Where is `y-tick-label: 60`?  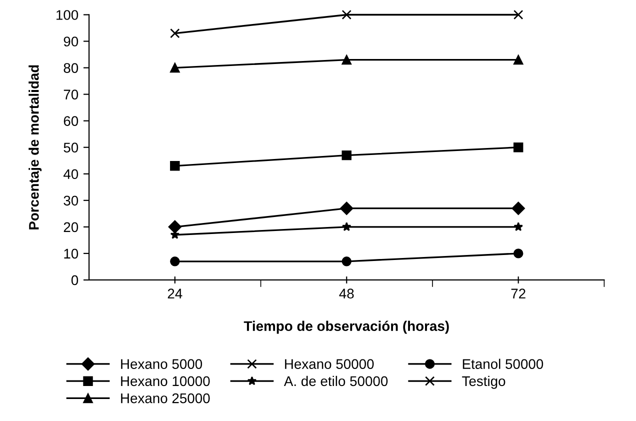
y-tick-label: 60 is located at coordinates (71, 121).